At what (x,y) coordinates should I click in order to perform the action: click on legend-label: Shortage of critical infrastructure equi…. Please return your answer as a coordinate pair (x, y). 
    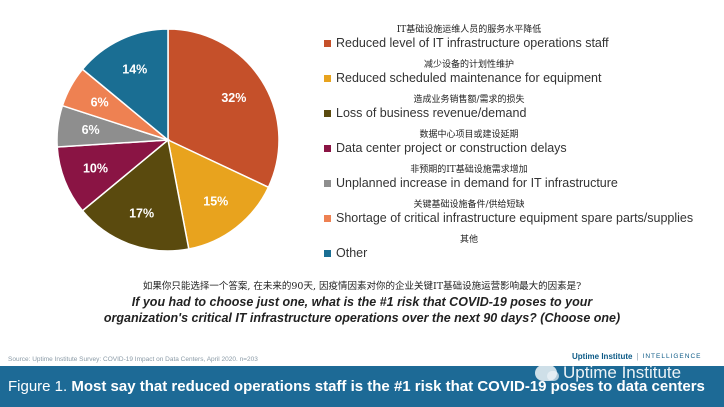
    Looking at the image, I should click on (515, 218).